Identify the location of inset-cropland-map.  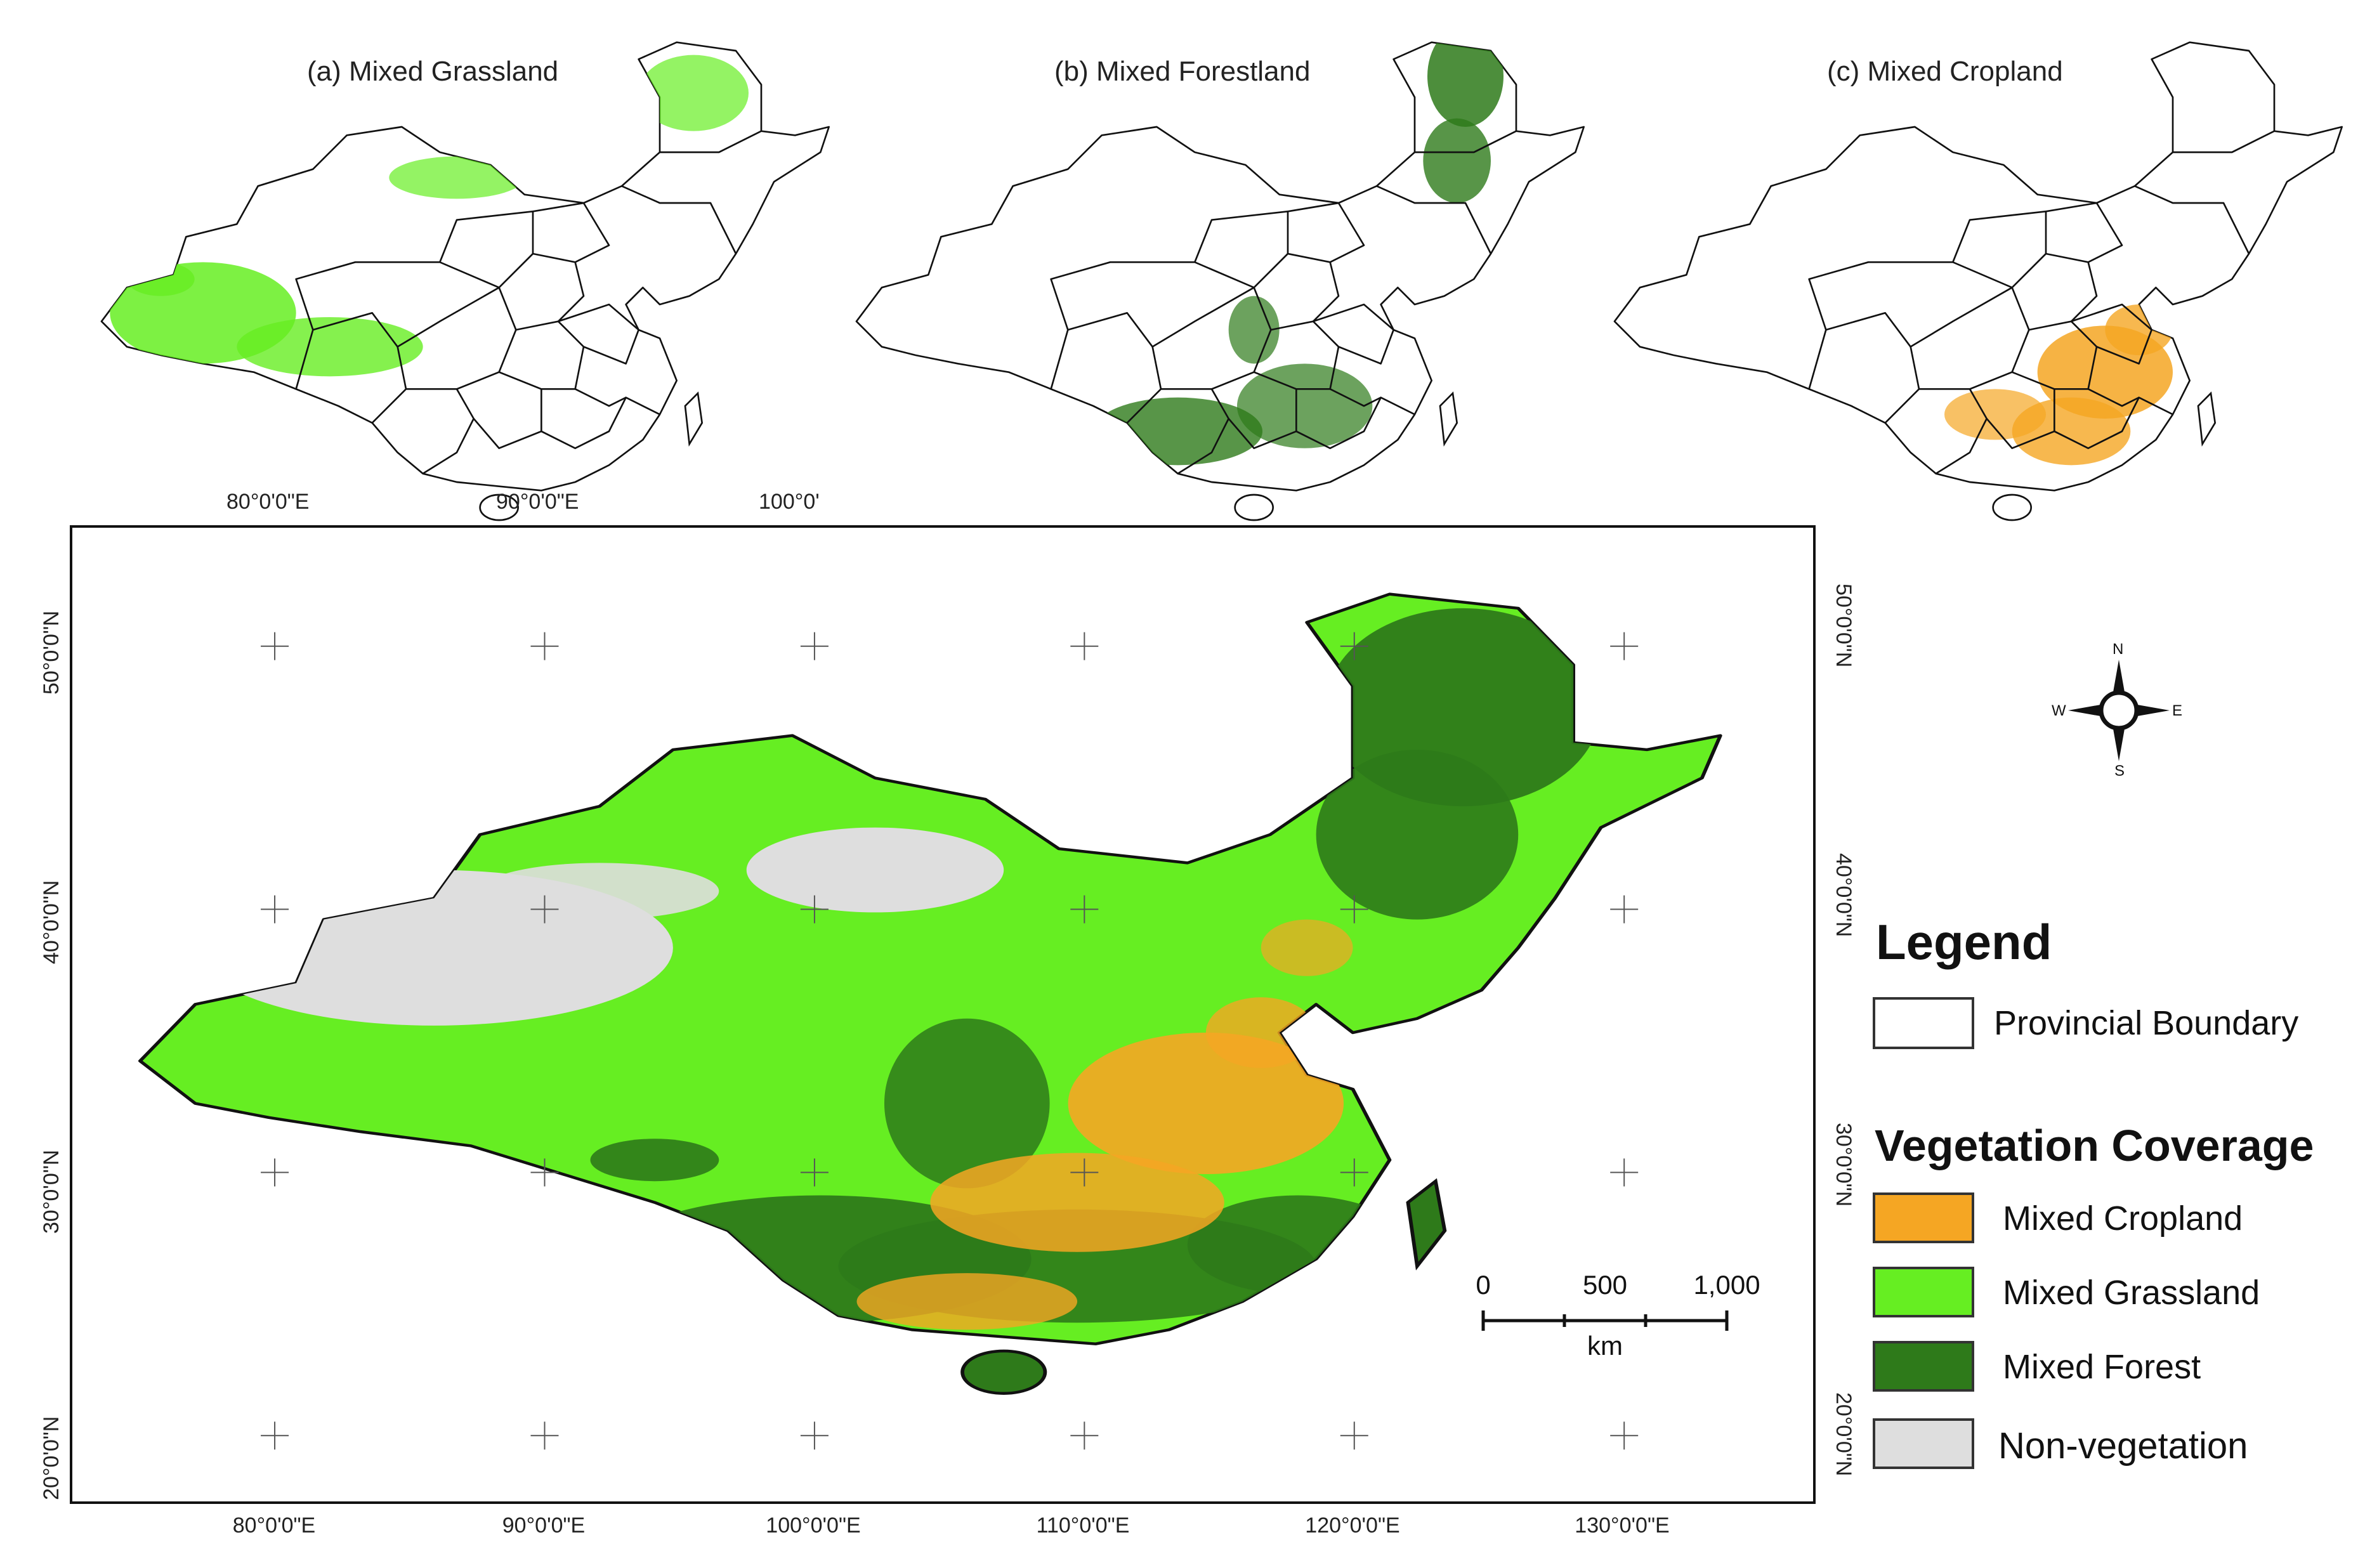
(1978, 281).